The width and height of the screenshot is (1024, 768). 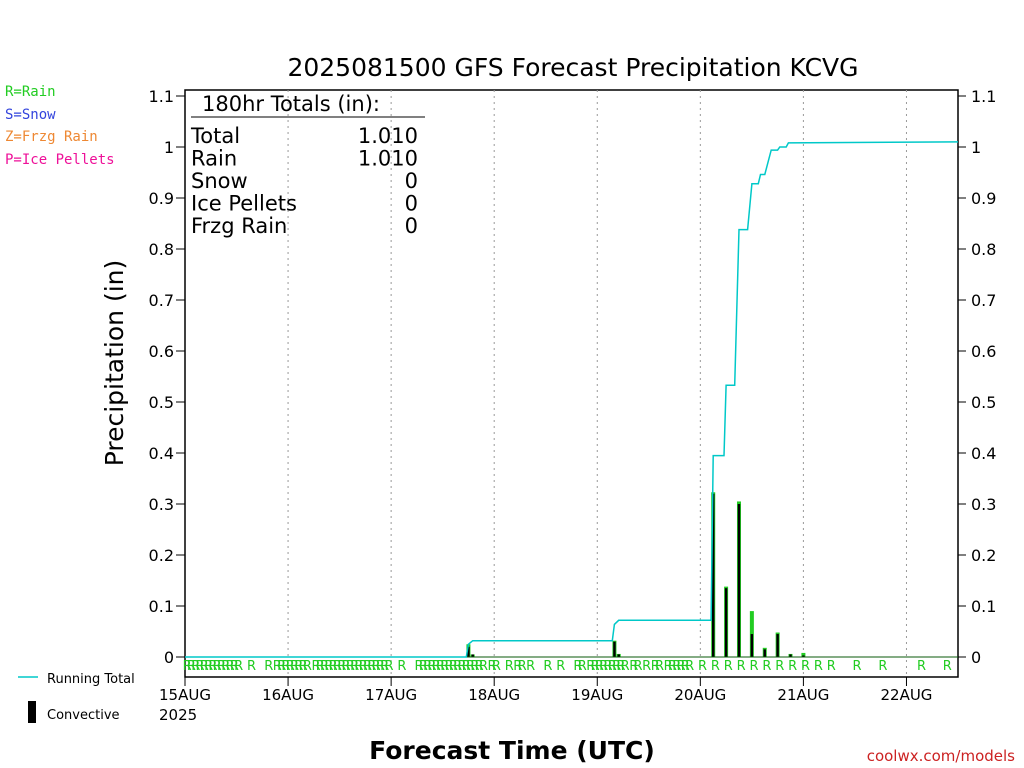 What do you see at coordinates (941, 756) in the screenshot?
I see `credit-text: coolwx.com/models` at bounding box center [941, 756].